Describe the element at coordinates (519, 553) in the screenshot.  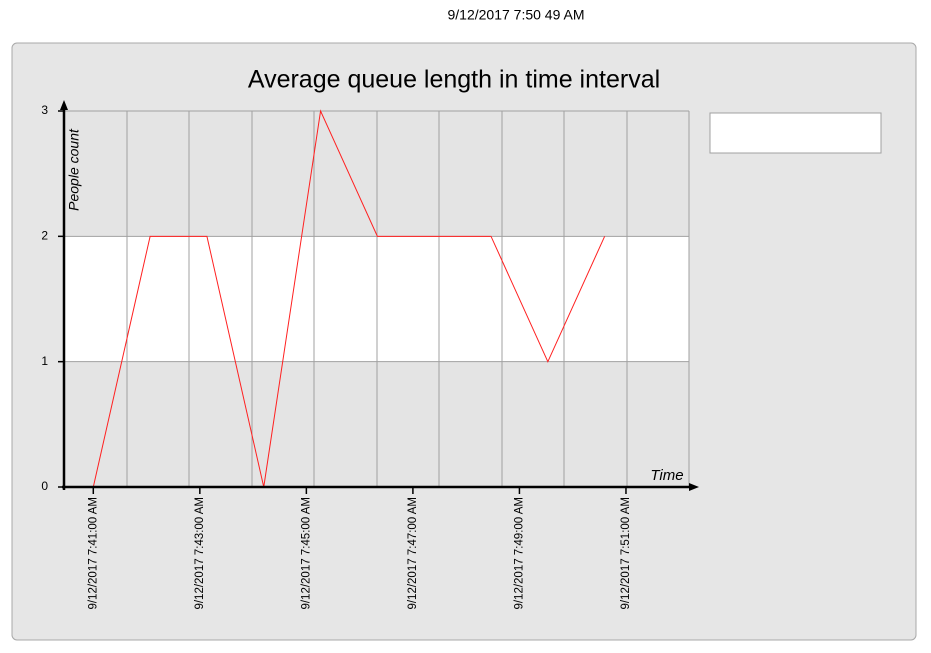
I see `x-tick-label: 9/12/2017 7:49:00 AM` at that location.